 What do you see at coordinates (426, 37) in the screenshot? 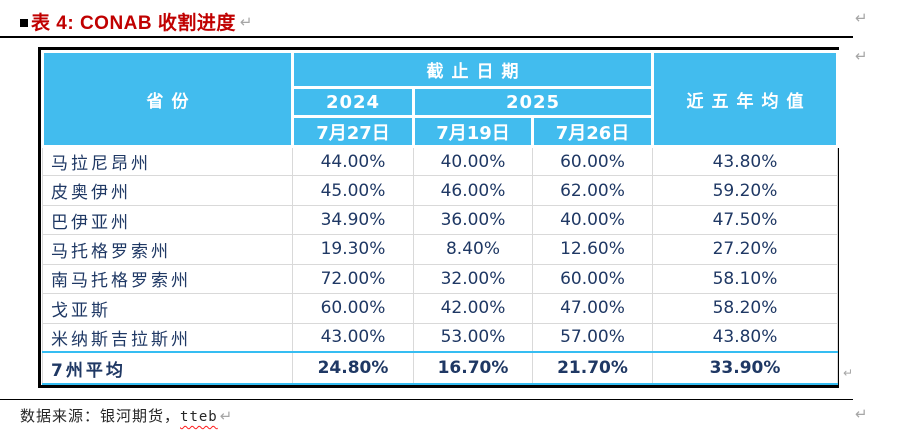
I see `title-divider` at bounding box center [426, 37].